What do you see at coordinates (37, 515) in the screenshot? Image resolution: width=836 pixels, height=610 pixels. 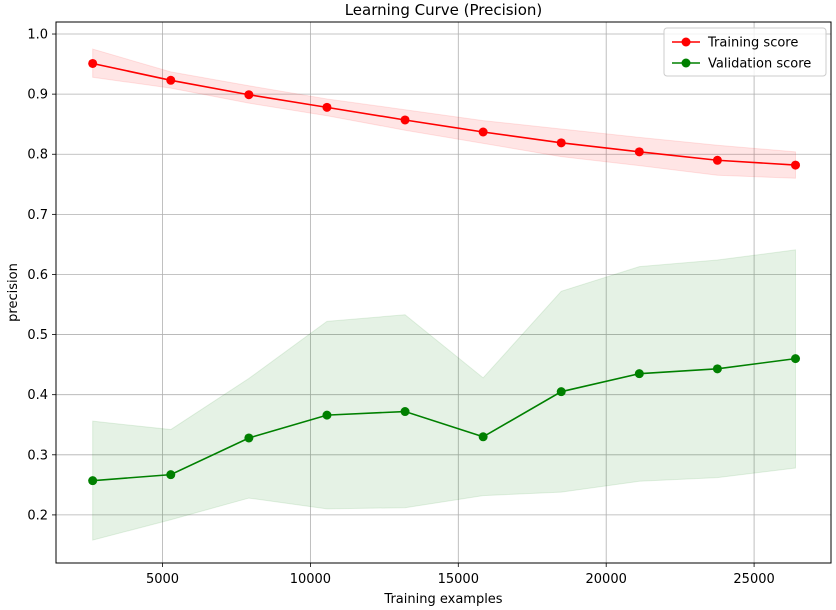 I see `y-tick-label: 0.2` at bounding box center [37, 515].